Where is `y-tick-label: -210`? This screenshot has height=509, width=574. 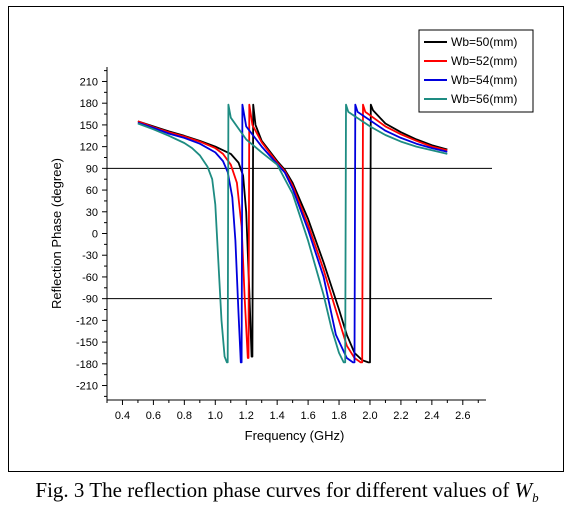 y-tick-label: -210 is located at coordinates (87, 387).